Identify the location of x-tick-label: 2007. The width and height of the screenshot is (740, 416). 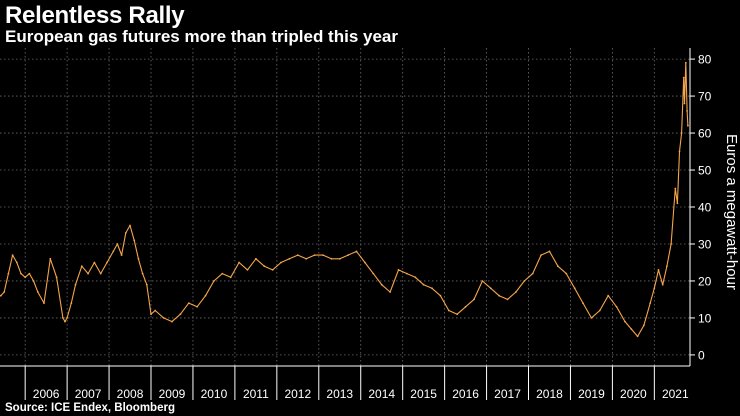
(88, 394).